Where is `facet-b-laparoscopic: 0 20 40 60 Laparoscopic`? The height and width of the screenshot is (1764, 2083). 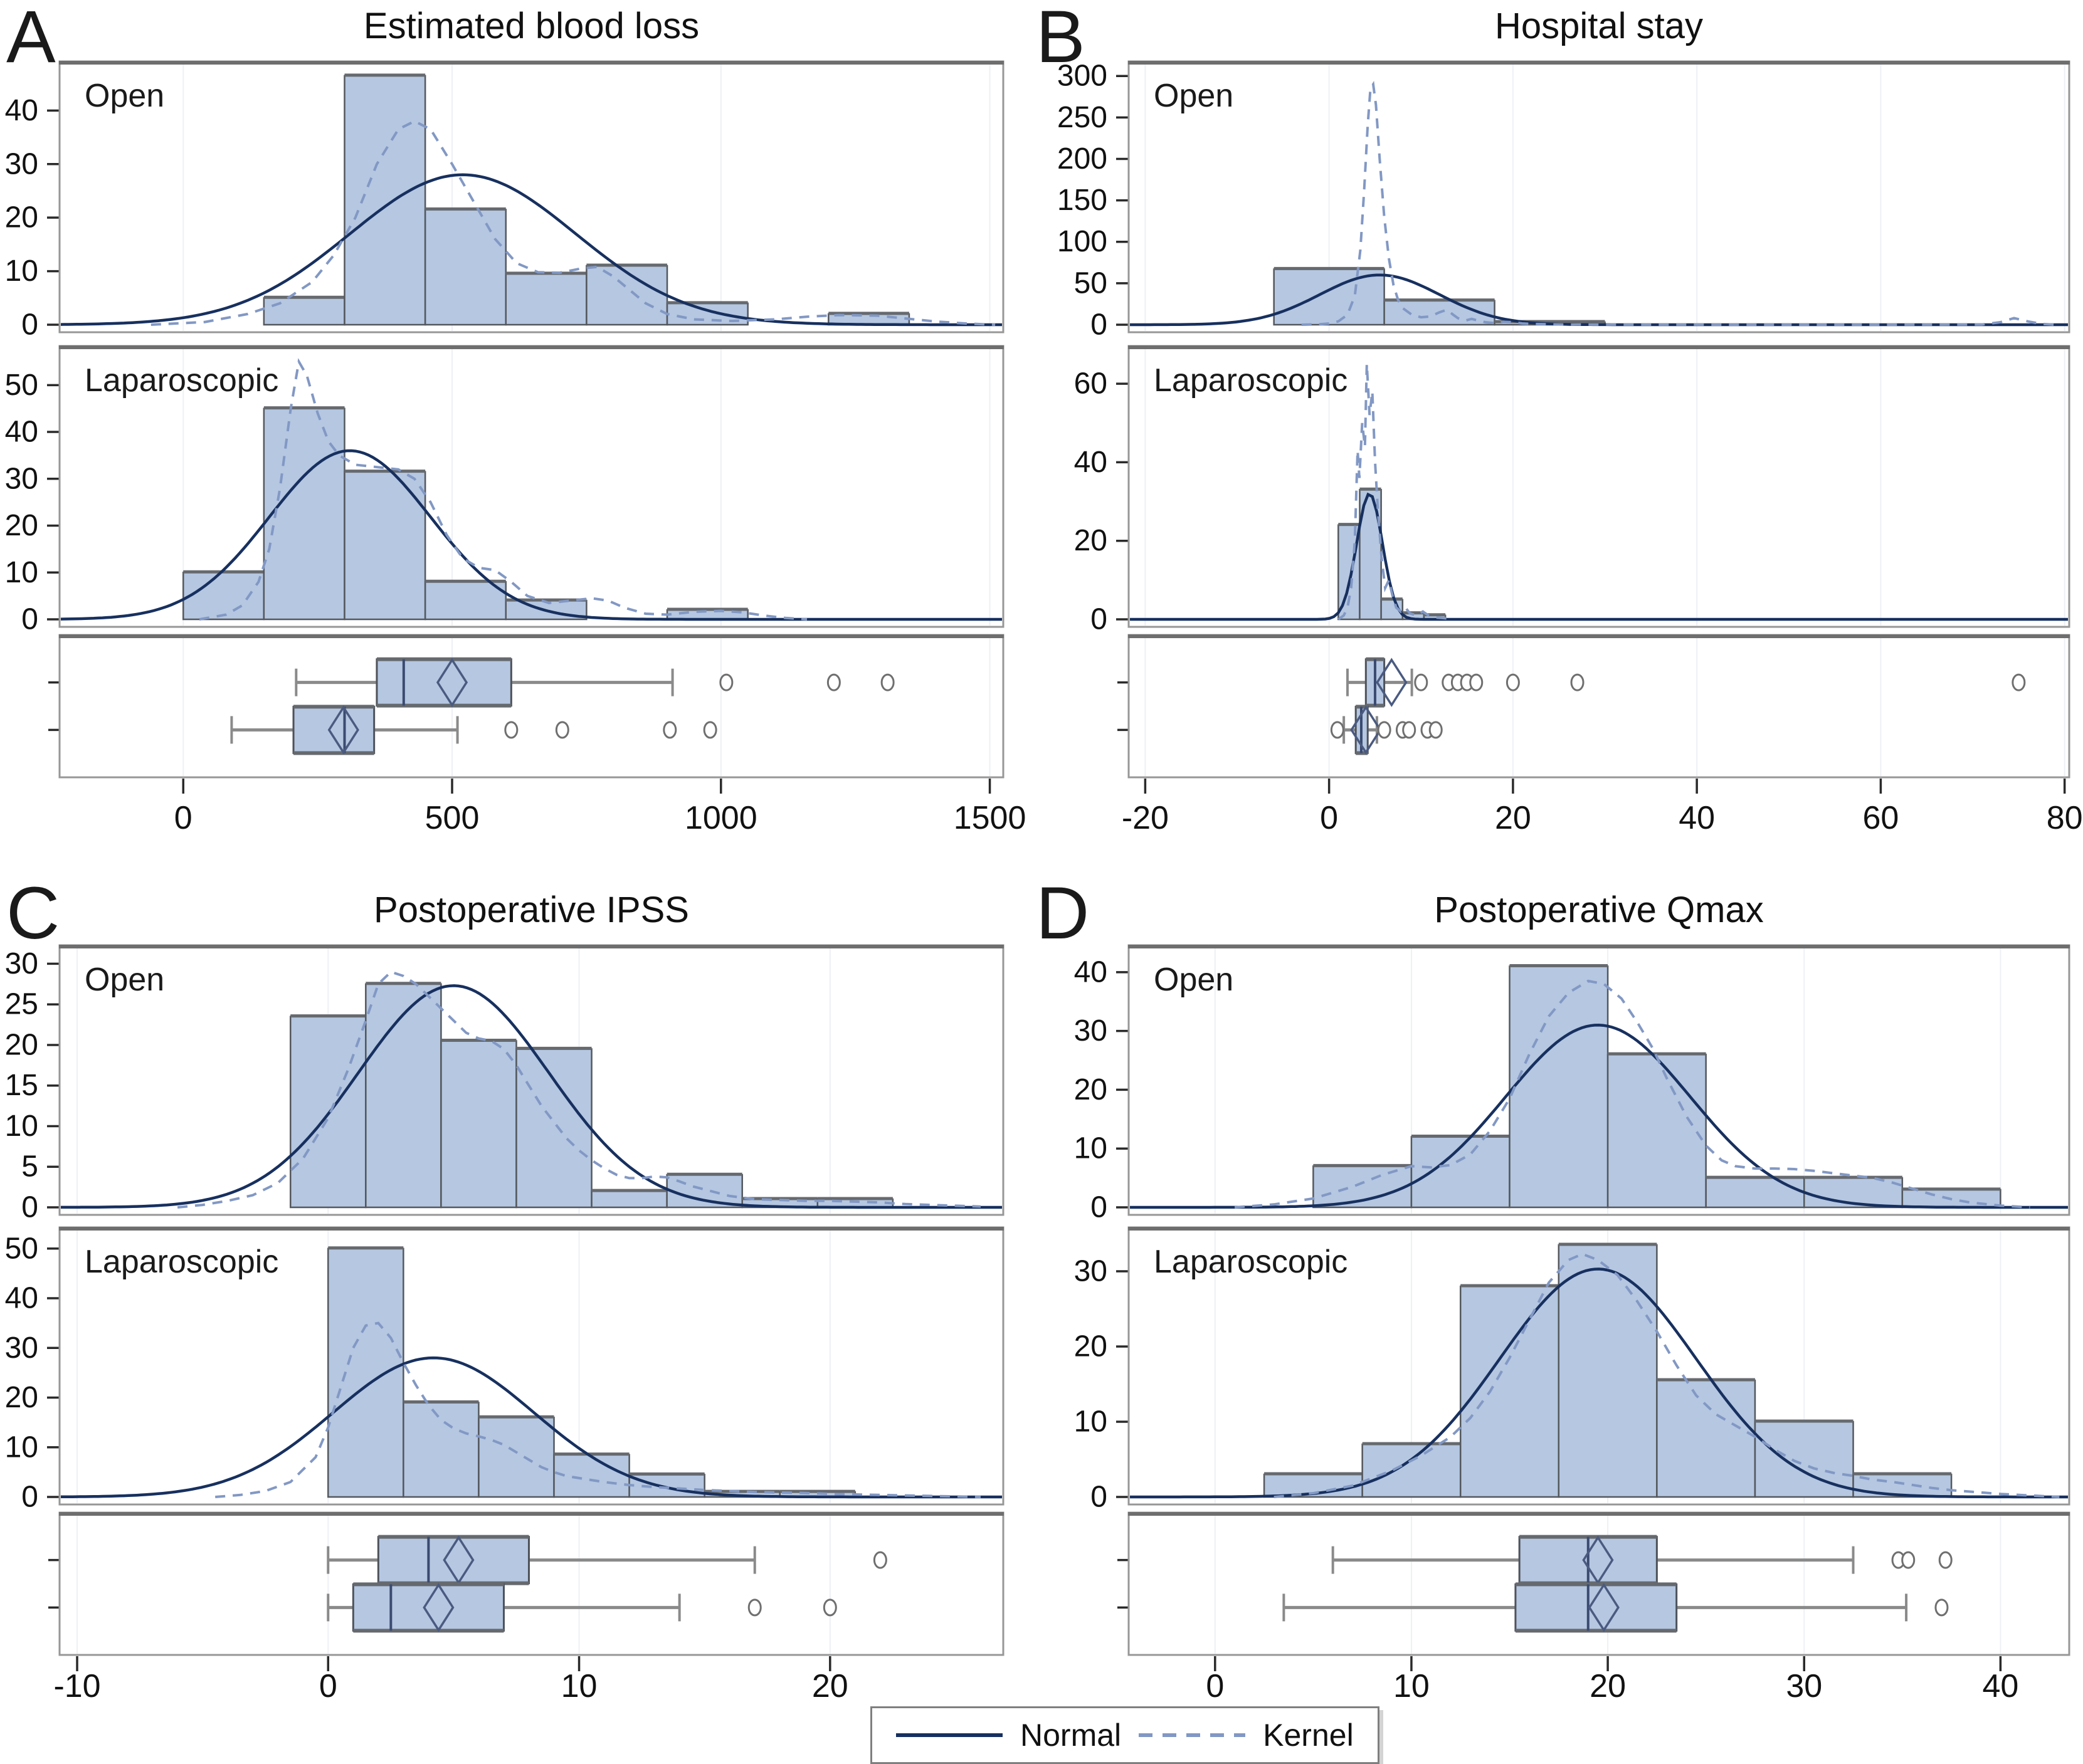 facet-b-laparoscopic: 0 20 40 60 Laparoscopic is located at coordinates (1572, 491).